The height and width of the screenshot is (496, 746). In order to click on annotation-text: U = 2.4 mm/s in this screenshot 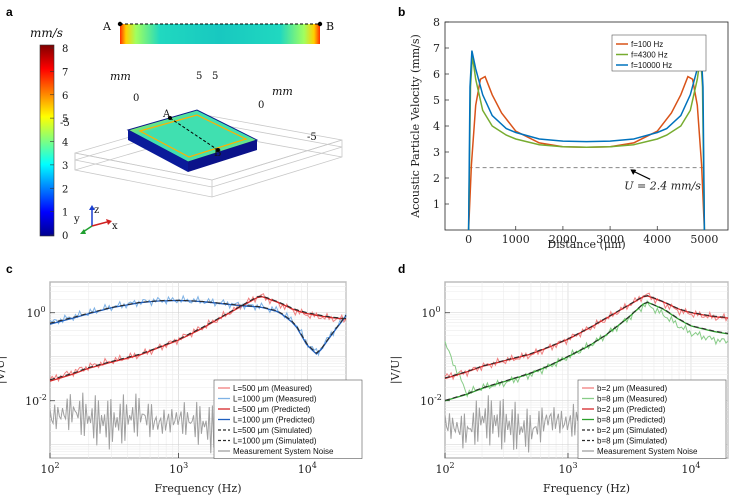, I will do `click(662, 186)`.